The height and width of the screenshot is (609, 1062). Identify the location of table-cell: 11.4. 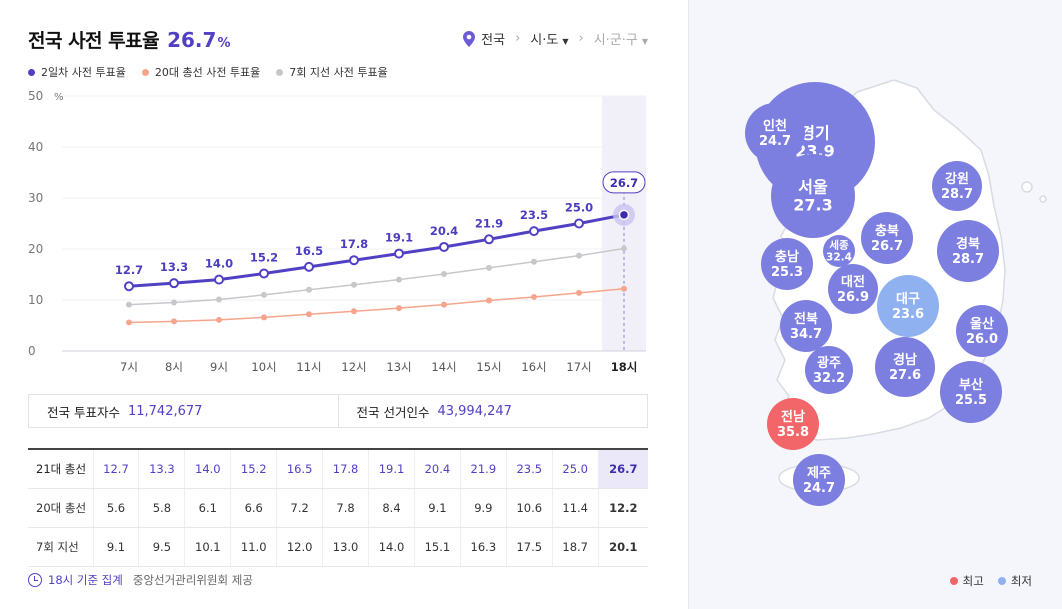
(575, 508).